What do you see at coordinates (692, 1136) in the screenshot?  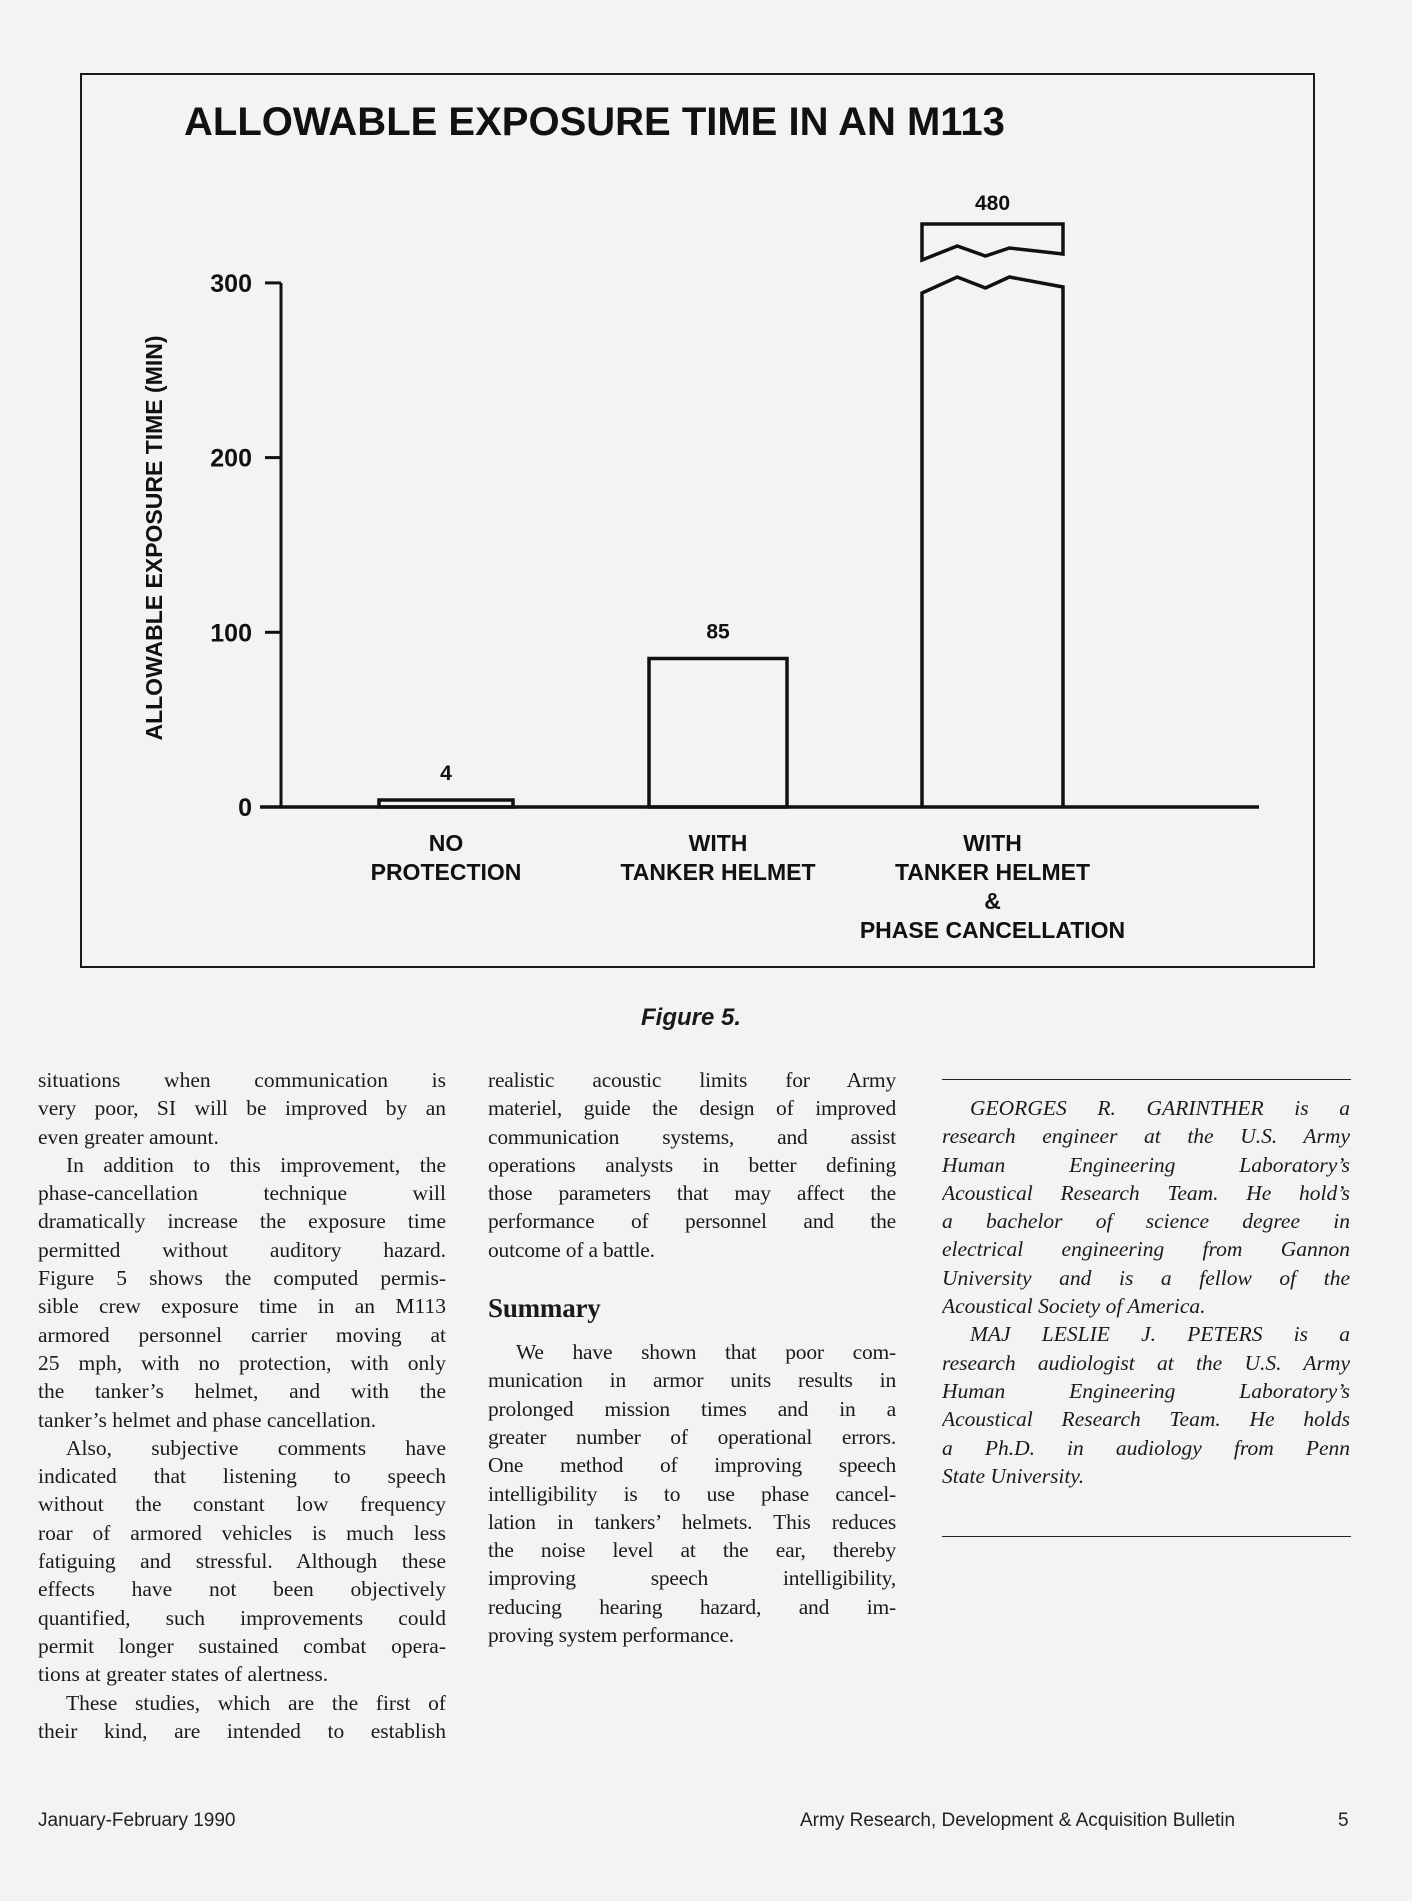 I see `text-line: communication systems, and assist` at bounding box center [692, 1136].